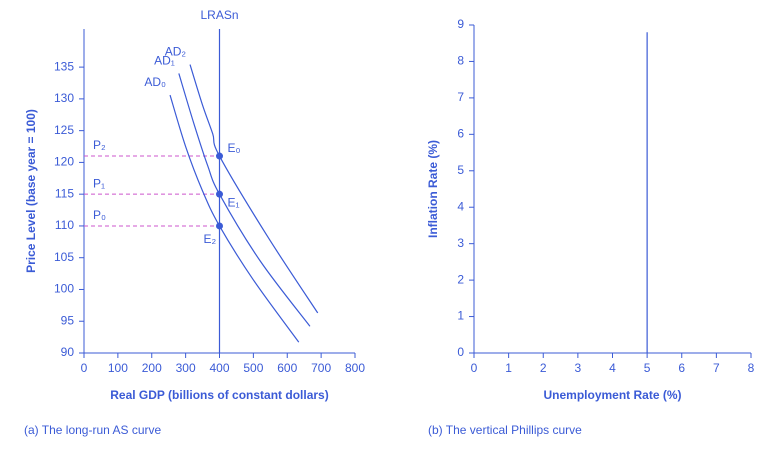  What do you see at coordinates (508, 368) in the screenshot?
I see `x-tick-label: 1` at bounding box center [508, 368].